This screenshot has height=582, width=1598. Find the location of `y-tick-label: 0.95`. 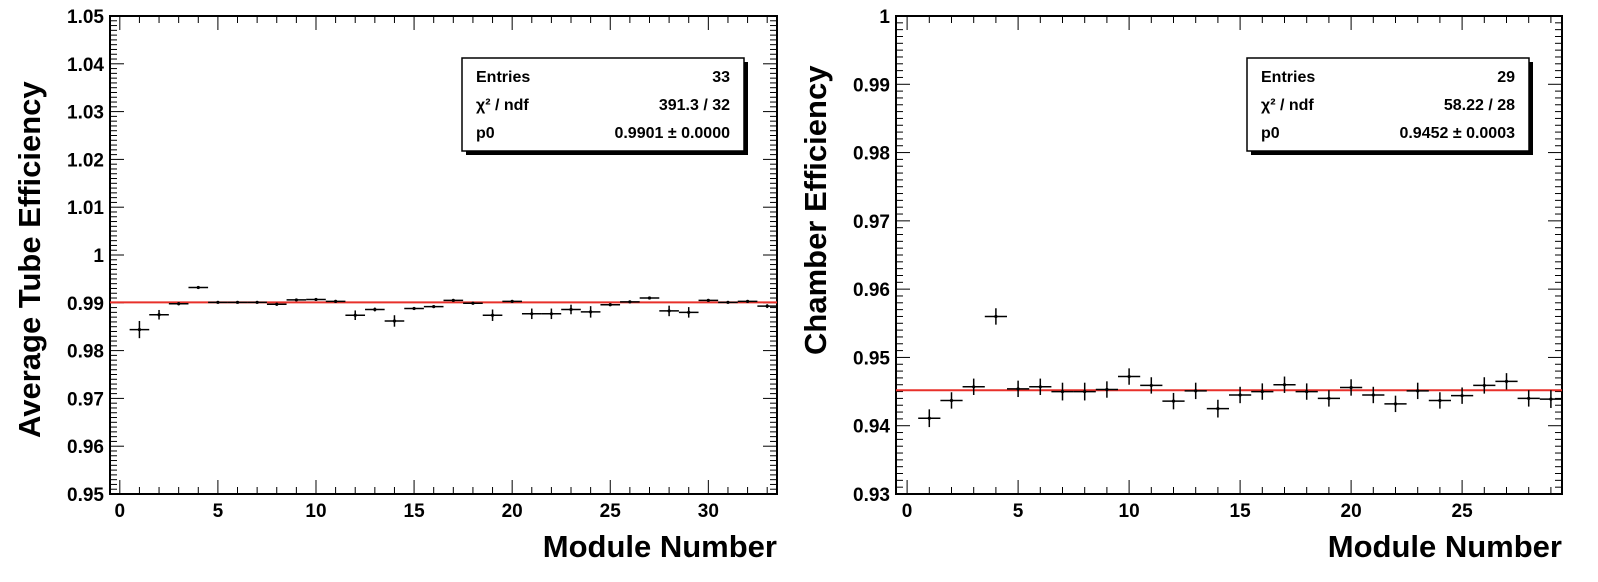

y-tick-label: 0.95 is located at coordinates (871, 358).